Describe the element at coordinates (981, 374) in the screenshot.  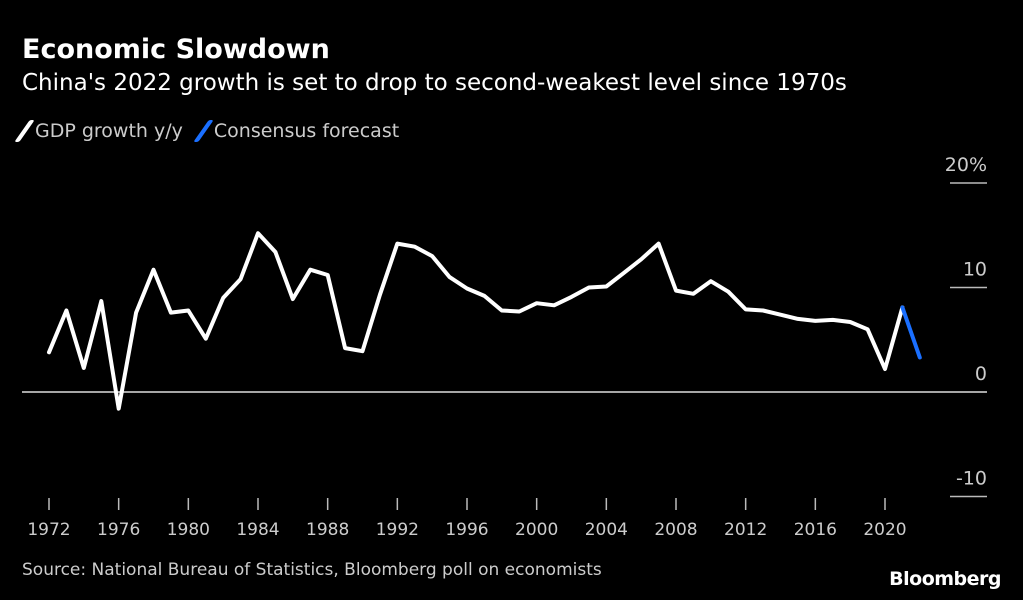
I see `y-tick-label: 0` at that location.